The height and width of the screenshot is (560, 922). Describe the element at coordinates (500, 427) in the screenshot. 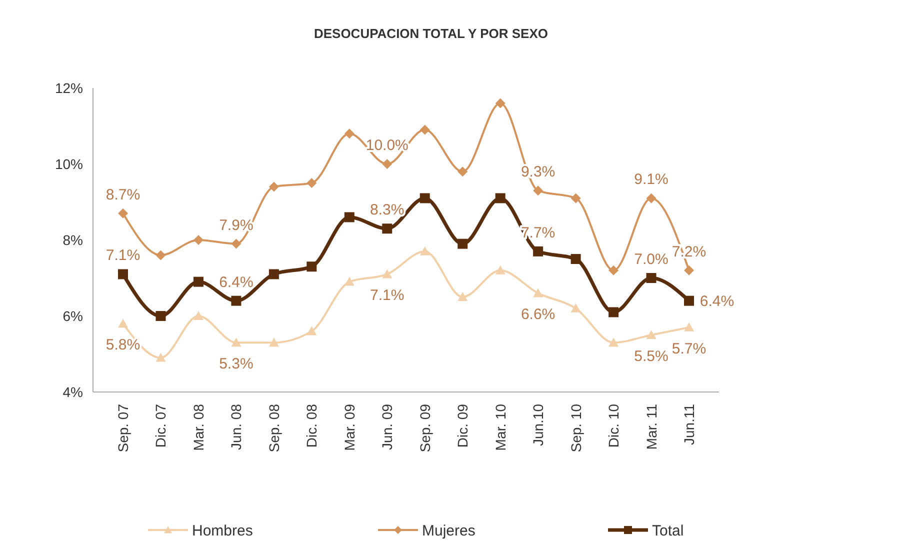

I see `x-tick-label: Mar. 10` at that location.